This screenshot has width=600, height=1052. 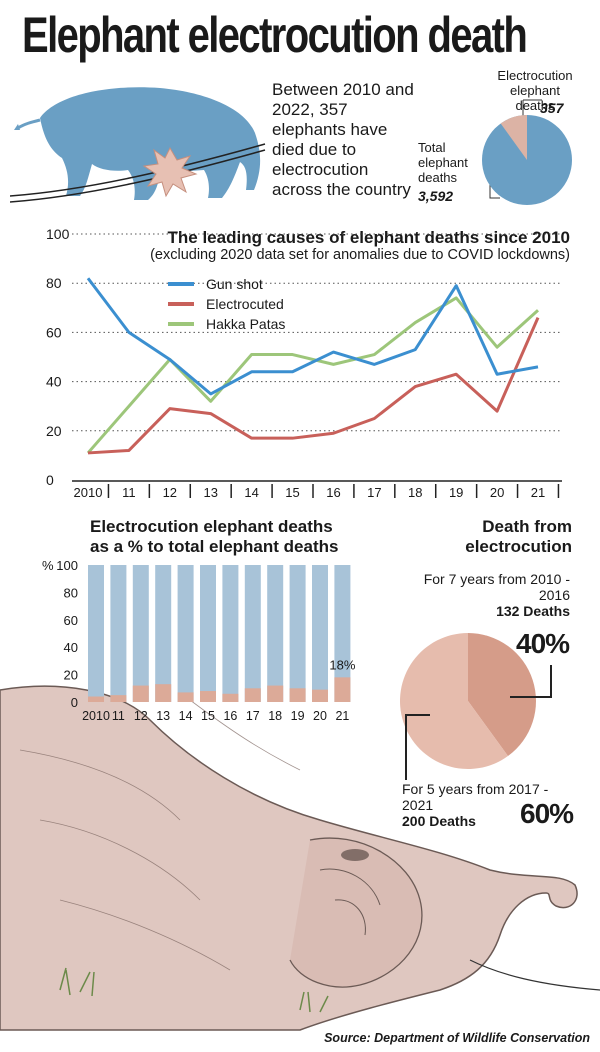 I want to click on x-tick-label: 15, so click(x=292, y=492).